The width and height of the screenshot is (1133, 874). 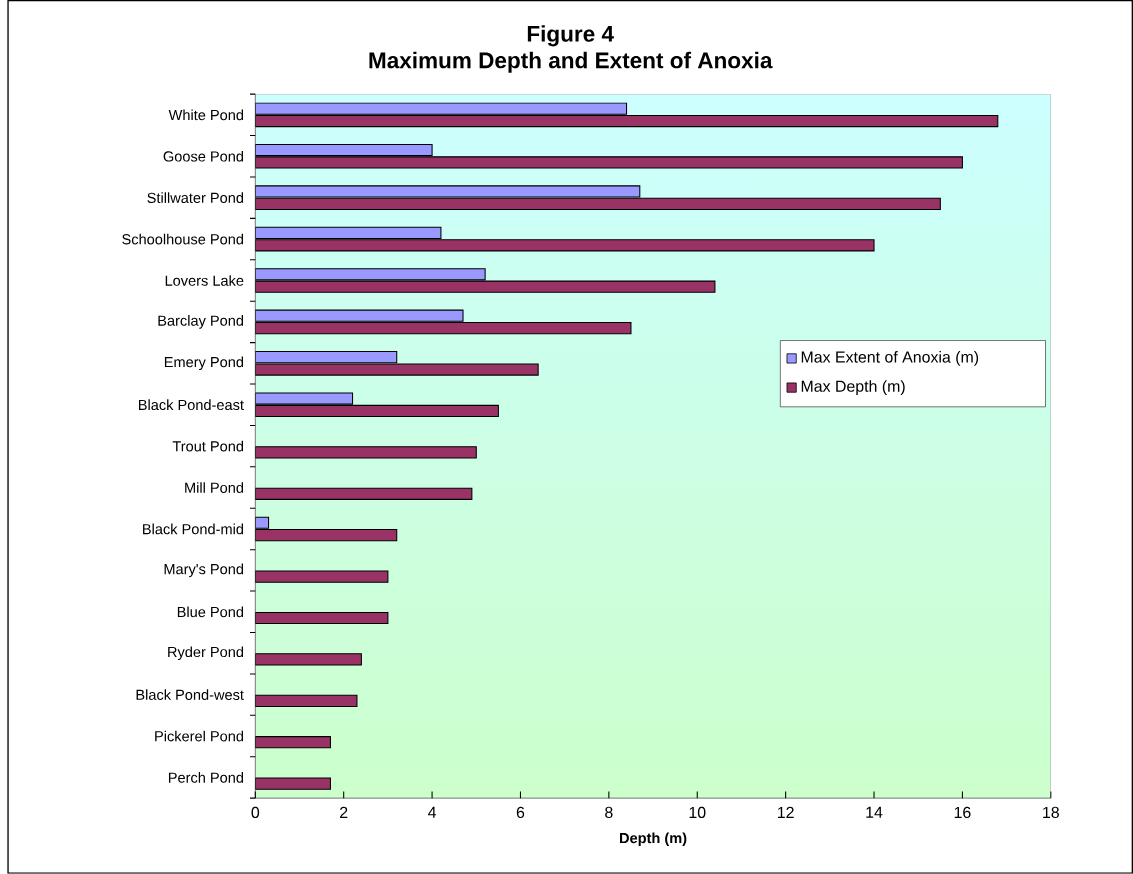 I want to click on x-tick-label: 2, so click(x=344, y=812).